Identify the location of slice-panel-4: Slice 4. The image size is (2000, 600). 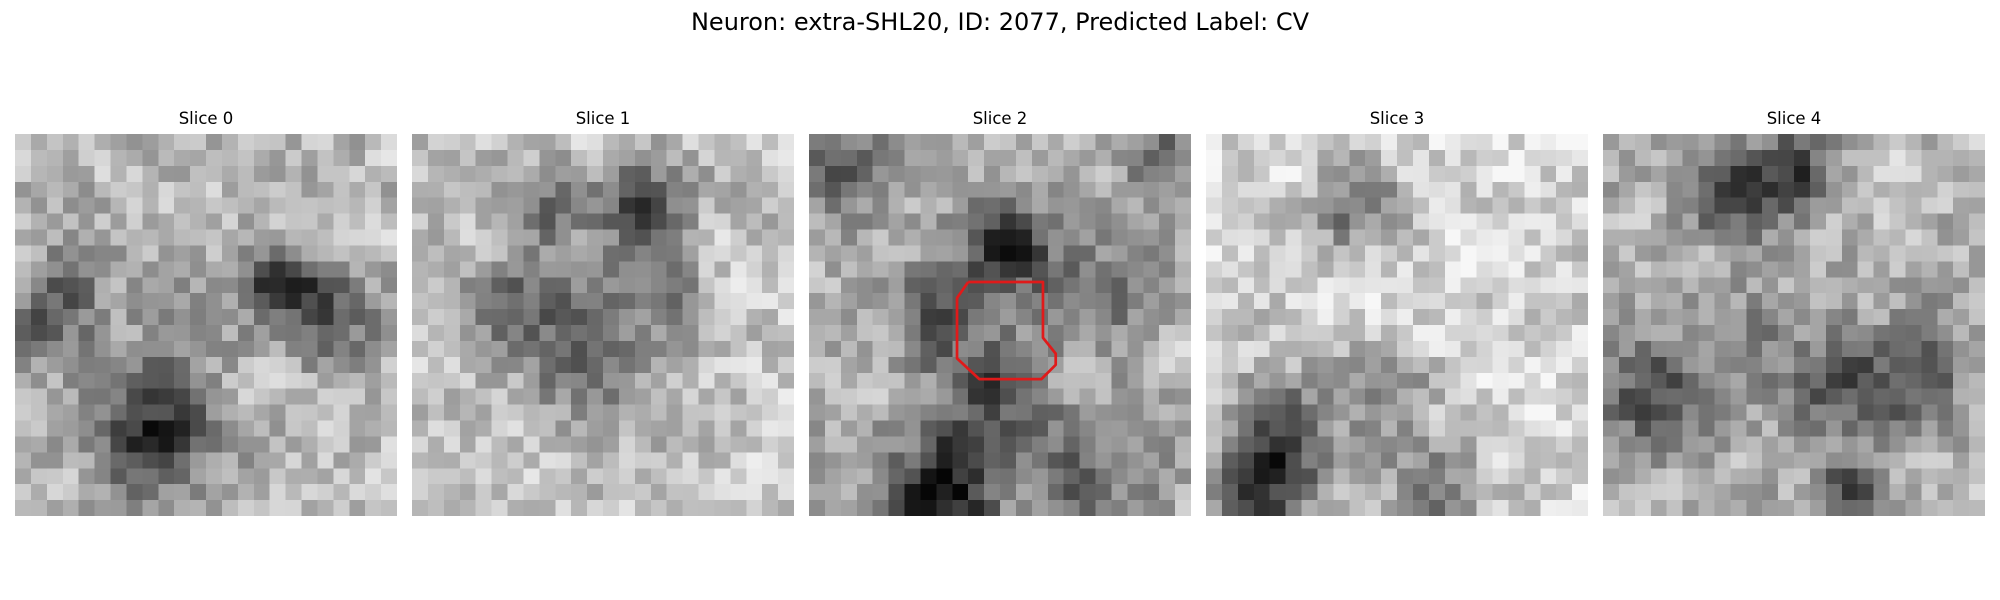
(1794, 312).